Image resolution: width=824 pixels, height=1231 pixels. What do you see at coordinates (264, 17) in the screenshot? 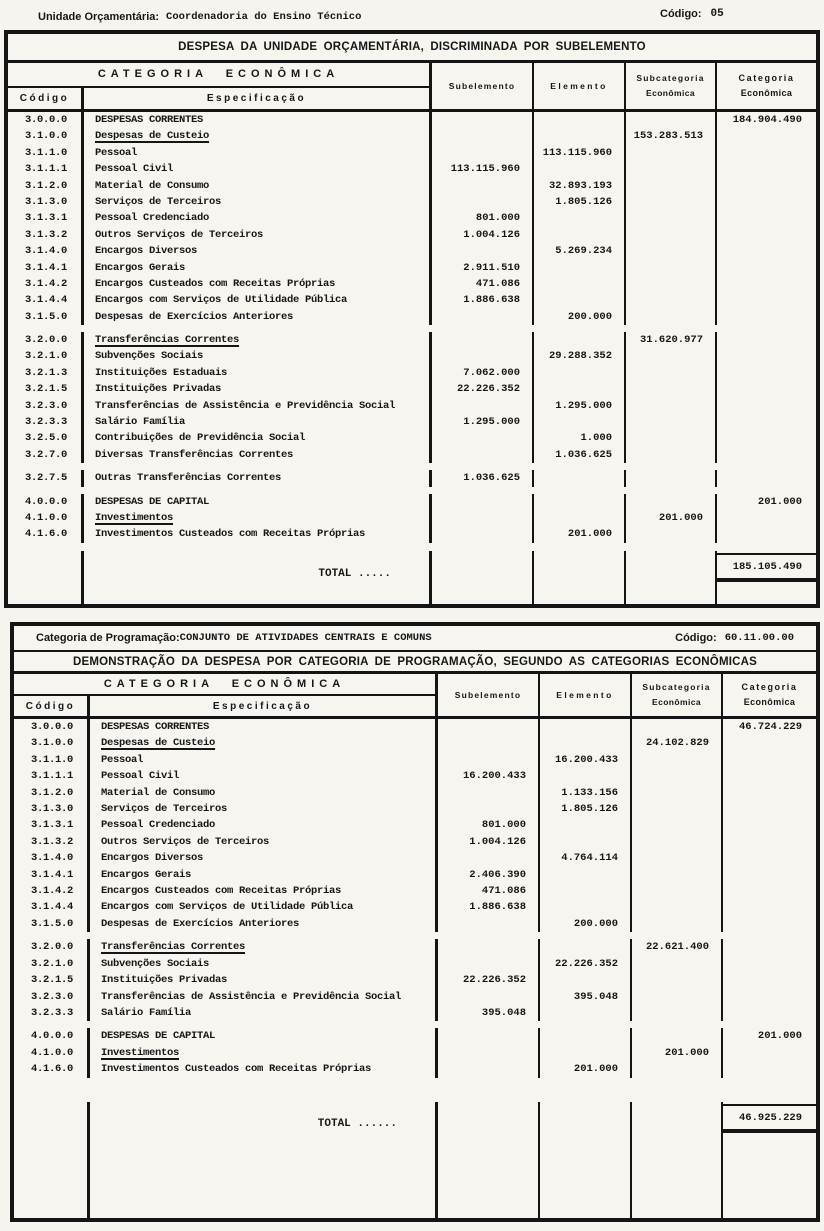
I see `unit-value: Coordenadoria do Ensino Técnico` at bounding box center [264, 17].